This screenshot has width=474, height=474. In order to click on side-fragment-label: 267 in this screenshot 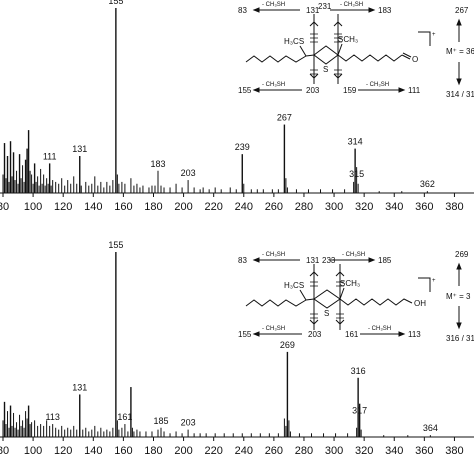, I will do `click(462, 10)`.